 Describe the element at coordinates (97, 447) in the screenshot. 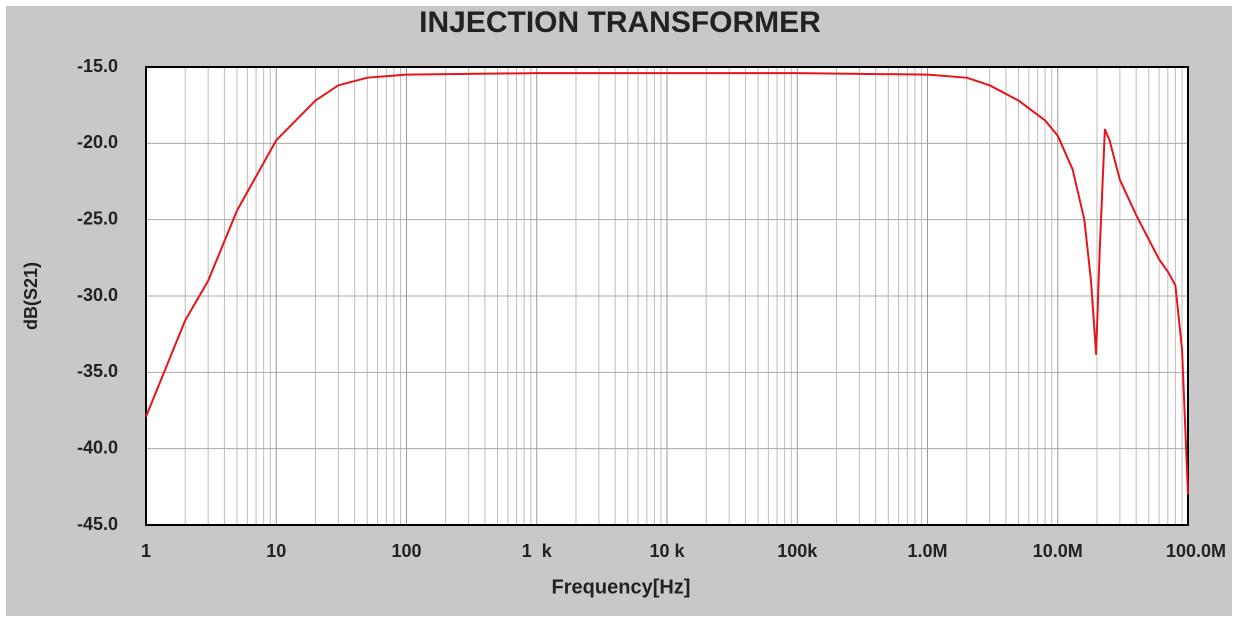

I see `y-tick-label: -40.0` at that location.